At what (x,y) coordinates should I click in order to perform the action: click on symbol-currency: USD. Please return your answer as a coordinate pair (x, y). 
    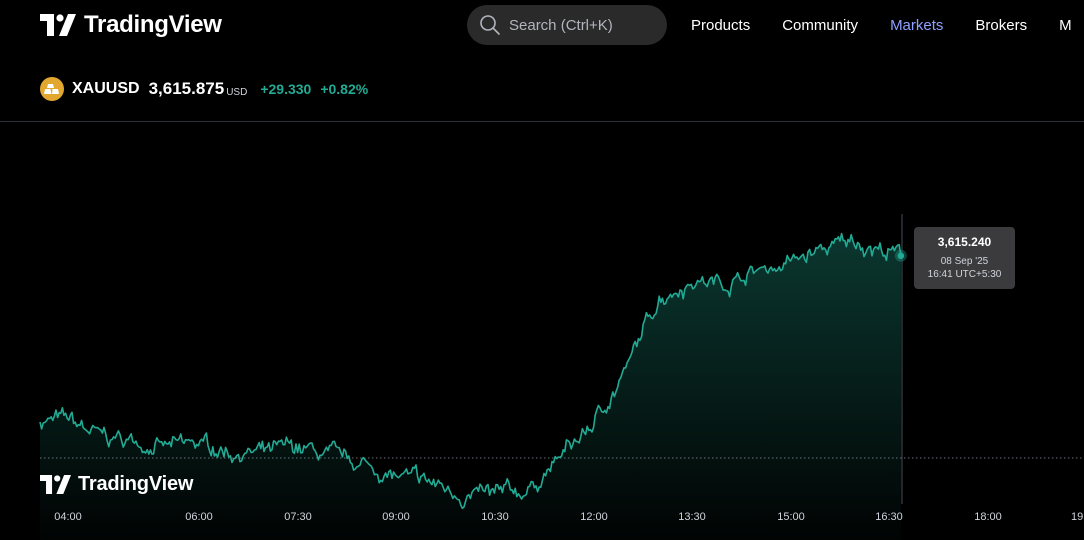
    Looking at the image, I should click on (237, 92).